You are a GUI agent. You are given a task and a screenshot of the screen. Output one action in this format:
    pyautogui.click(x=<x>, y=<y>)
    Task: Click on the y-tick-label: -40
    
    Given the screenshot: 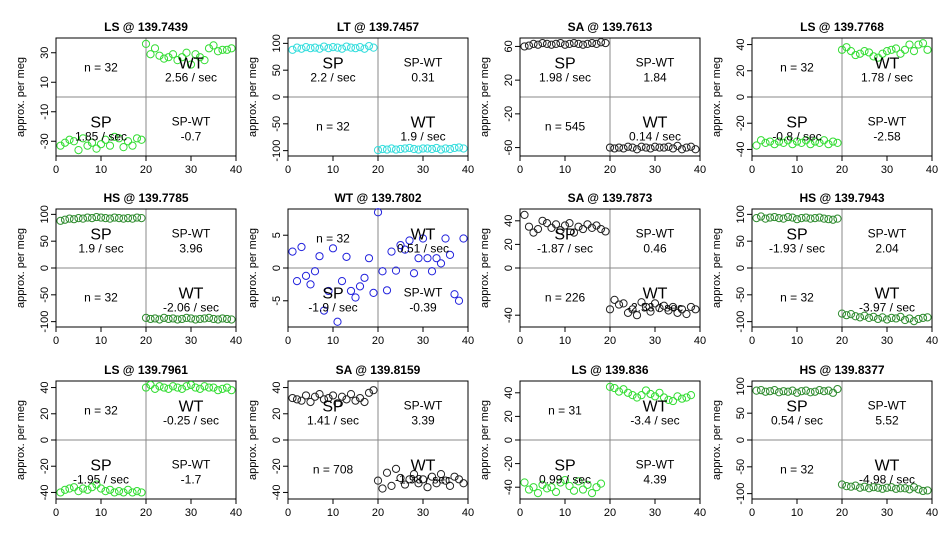 What is the action you would take?
    pyautogui.click(x=509, y=487)
    